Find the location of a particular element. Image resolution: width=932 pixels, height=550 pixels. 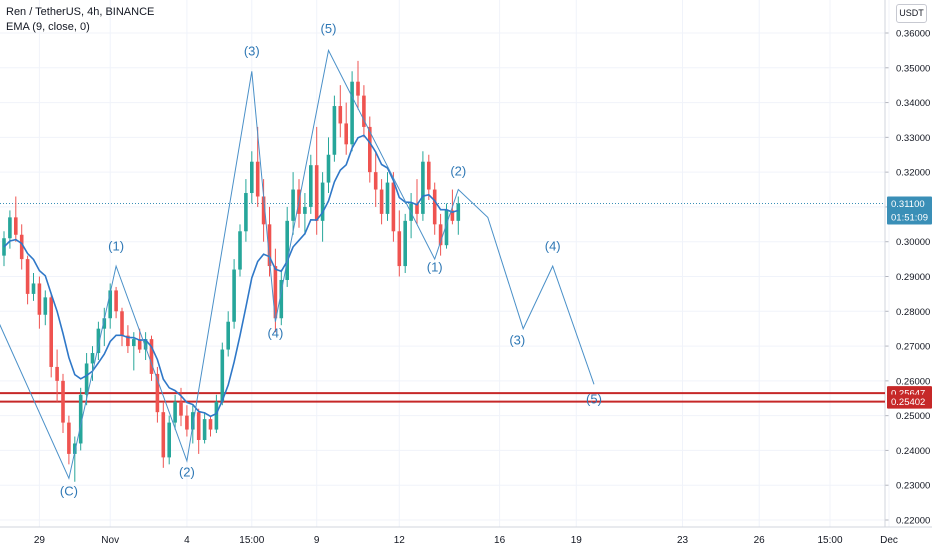

wave-label: (C) is located at coordinates (69, 491).